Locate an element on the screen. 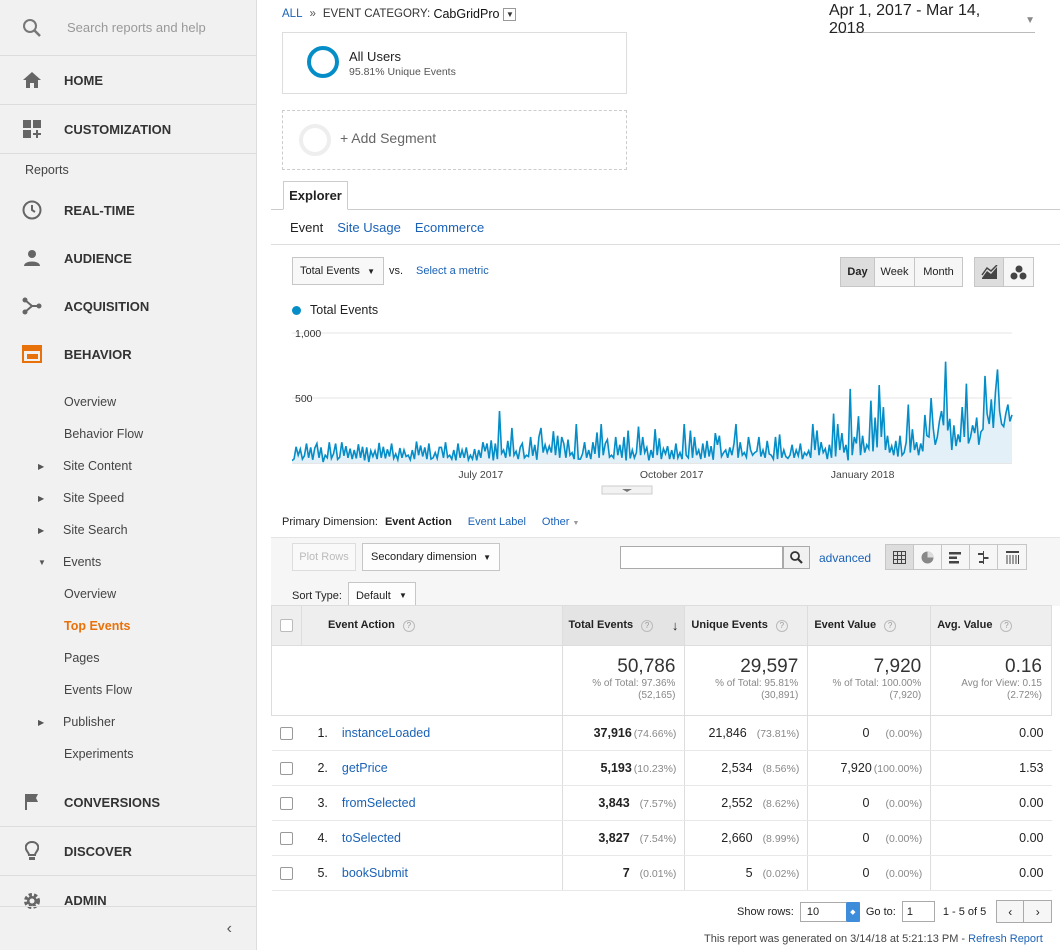 The height and width of the screenshot is (950, 1060). dimension-event-action: Event Action is located at coordinates (418, 522).